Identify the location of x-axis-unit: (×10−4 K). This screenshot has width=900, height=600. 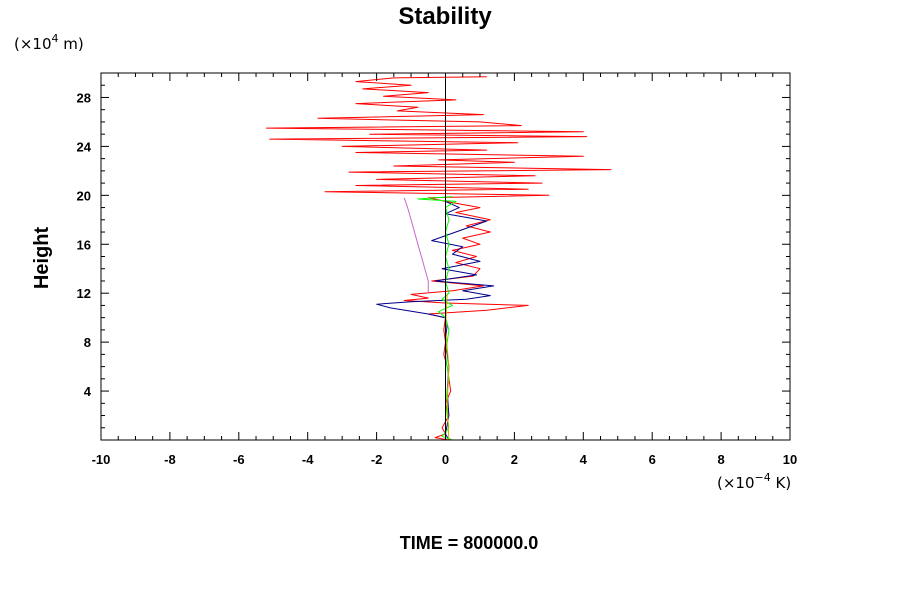
(754, 481).